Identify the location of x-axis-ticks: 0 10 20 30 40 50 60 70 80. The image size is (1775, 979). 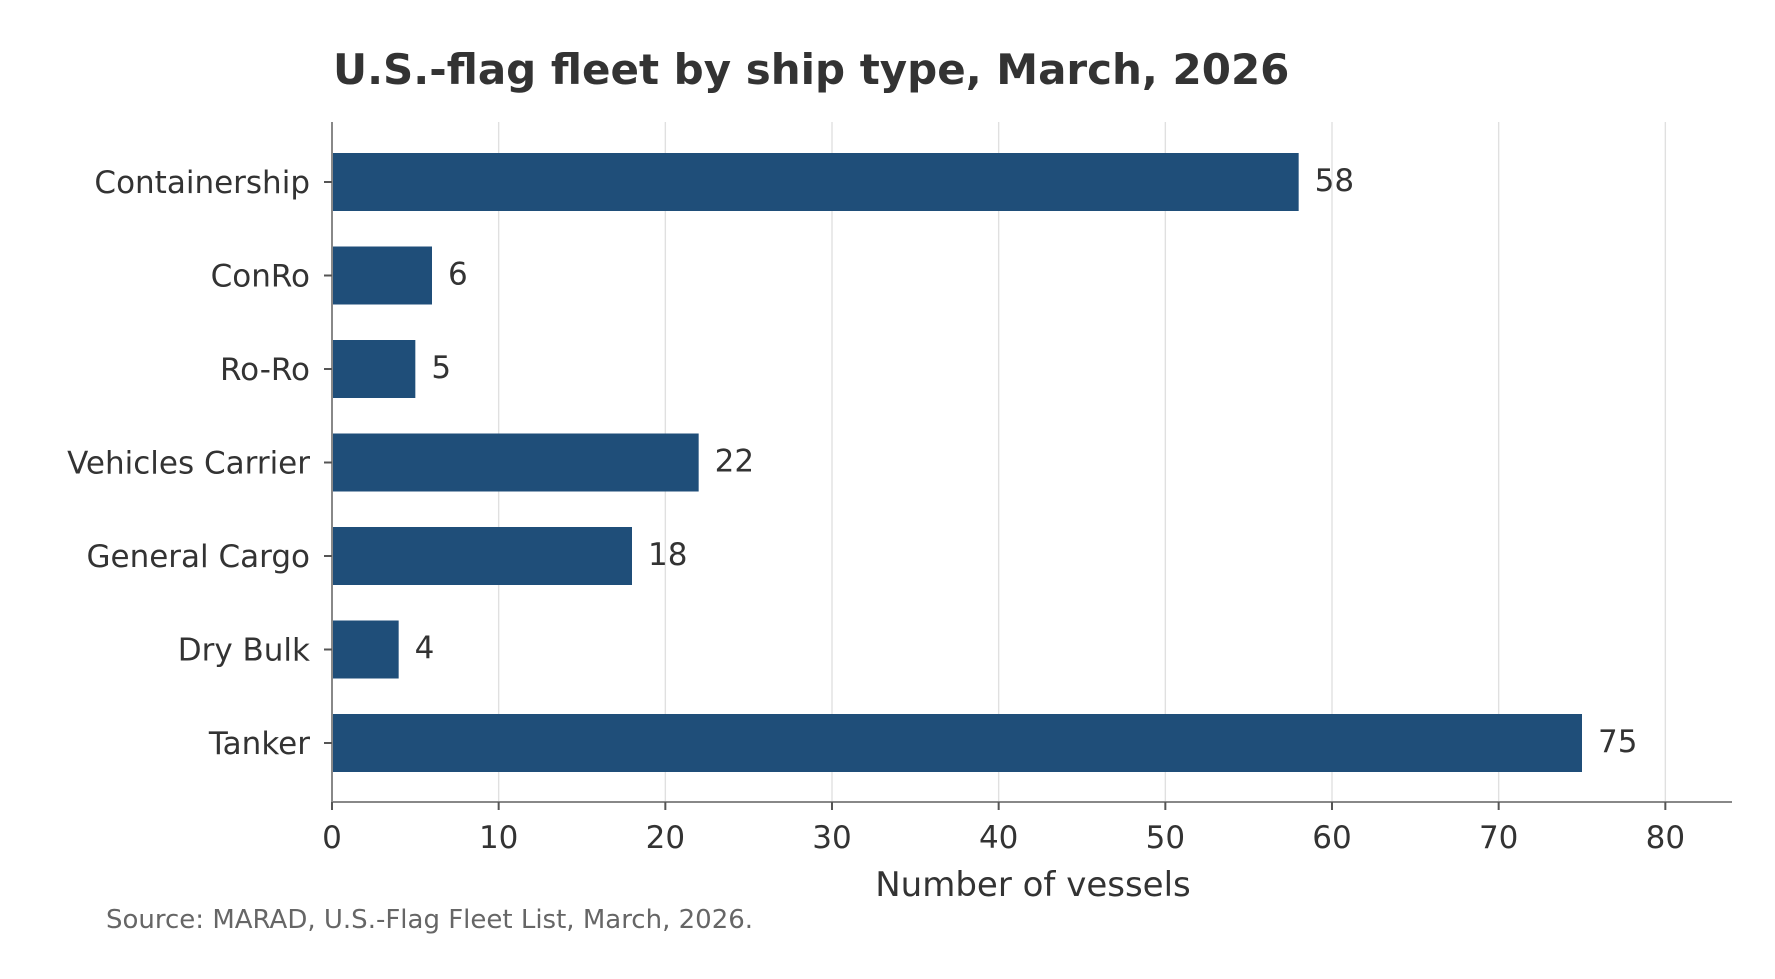
(1003, 829).